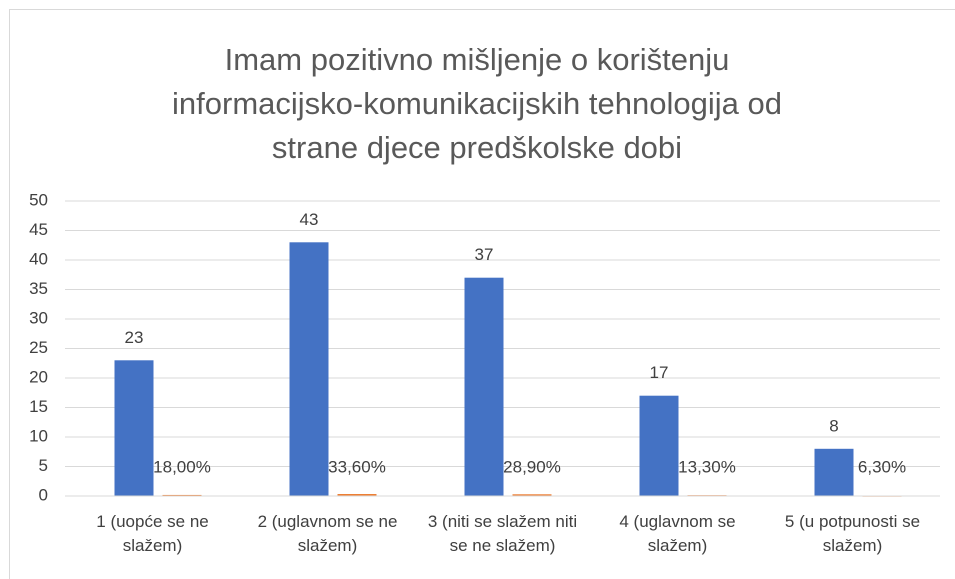 The height and width of the screenshot is (579, 955). Describe the element at coordinates (152, 533) in the screenshot. I see `x-tick-label: 1 (uopće se ne slažem)` at that location.